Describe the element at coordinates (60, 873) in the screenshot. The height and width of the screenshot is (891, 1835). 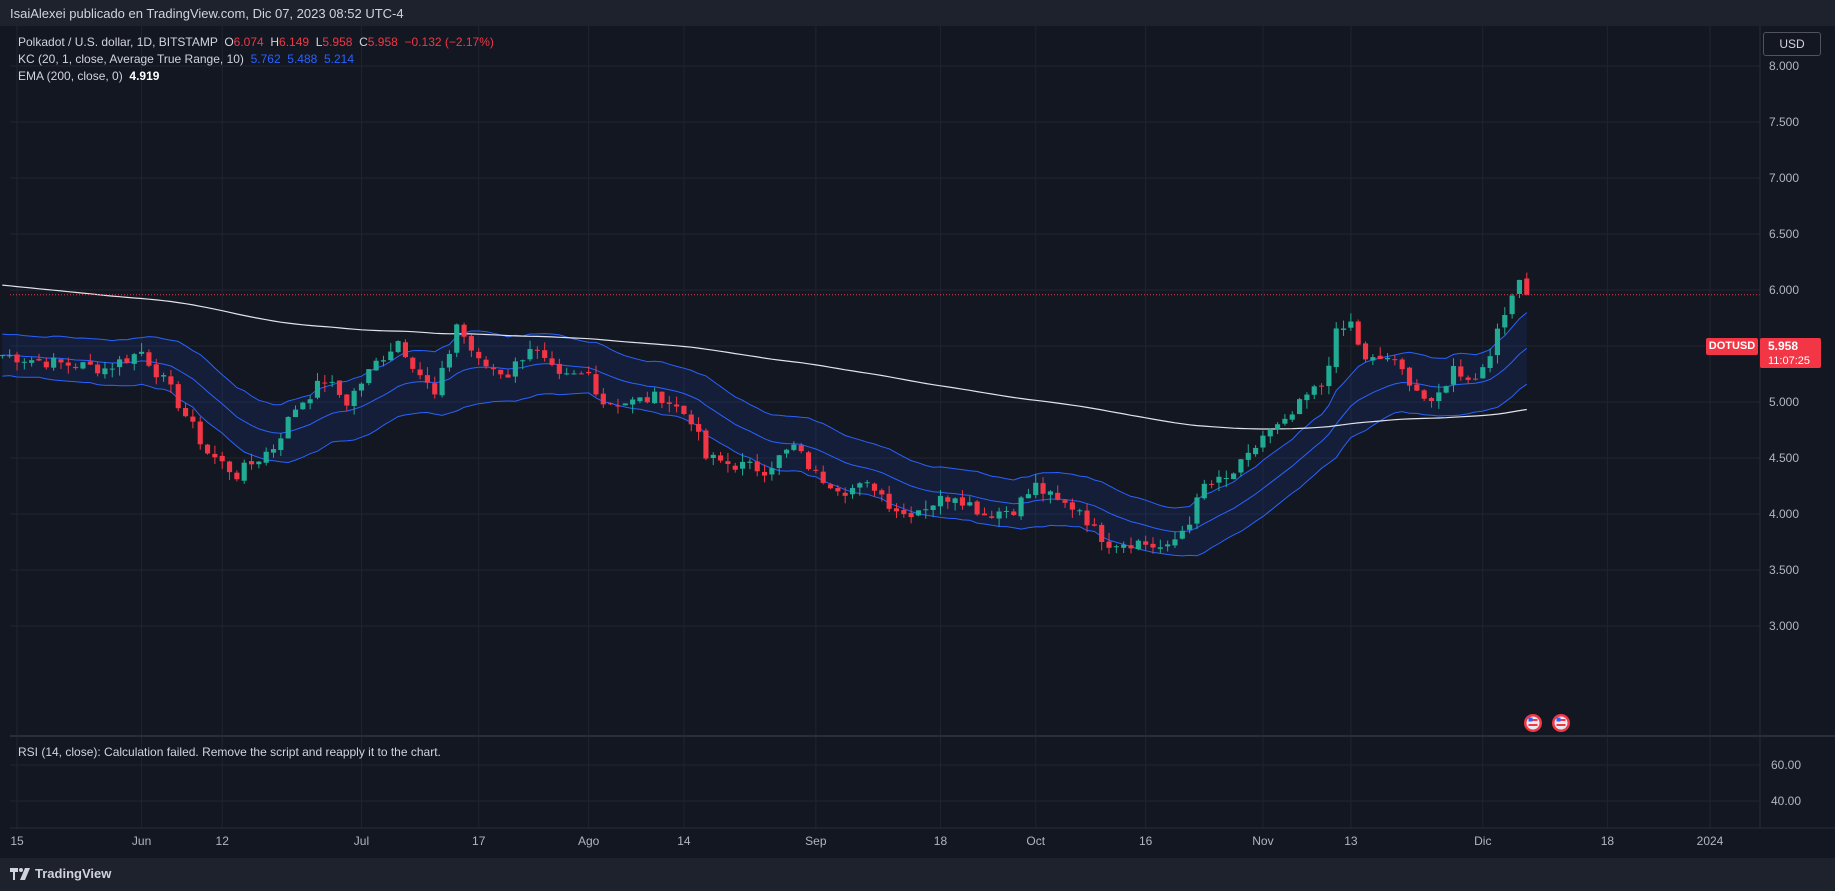
I see `tradingview-logo: TradingView` at that location.